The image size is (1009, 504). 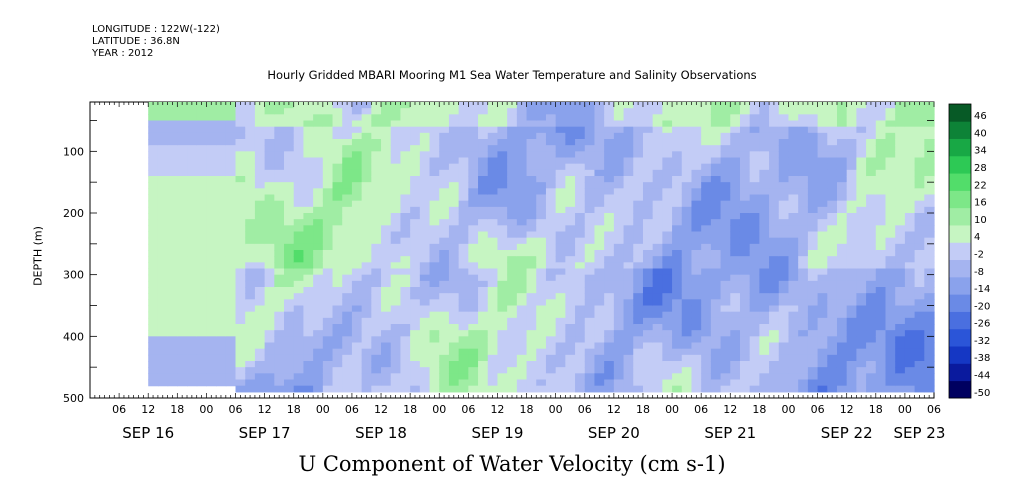 What do you see at coordinates (982, 324) in the screenshot?
I see `colorbar-label: -26` at bounding box center [982, 324].